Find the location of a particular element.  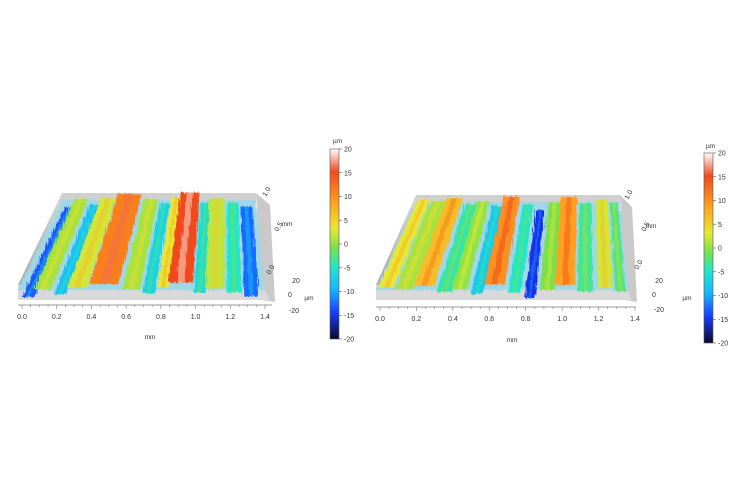

right-colorbar: µm 20 15 10 5 0 -5 -10 -15 -20 is located at coordinates (715, 245).